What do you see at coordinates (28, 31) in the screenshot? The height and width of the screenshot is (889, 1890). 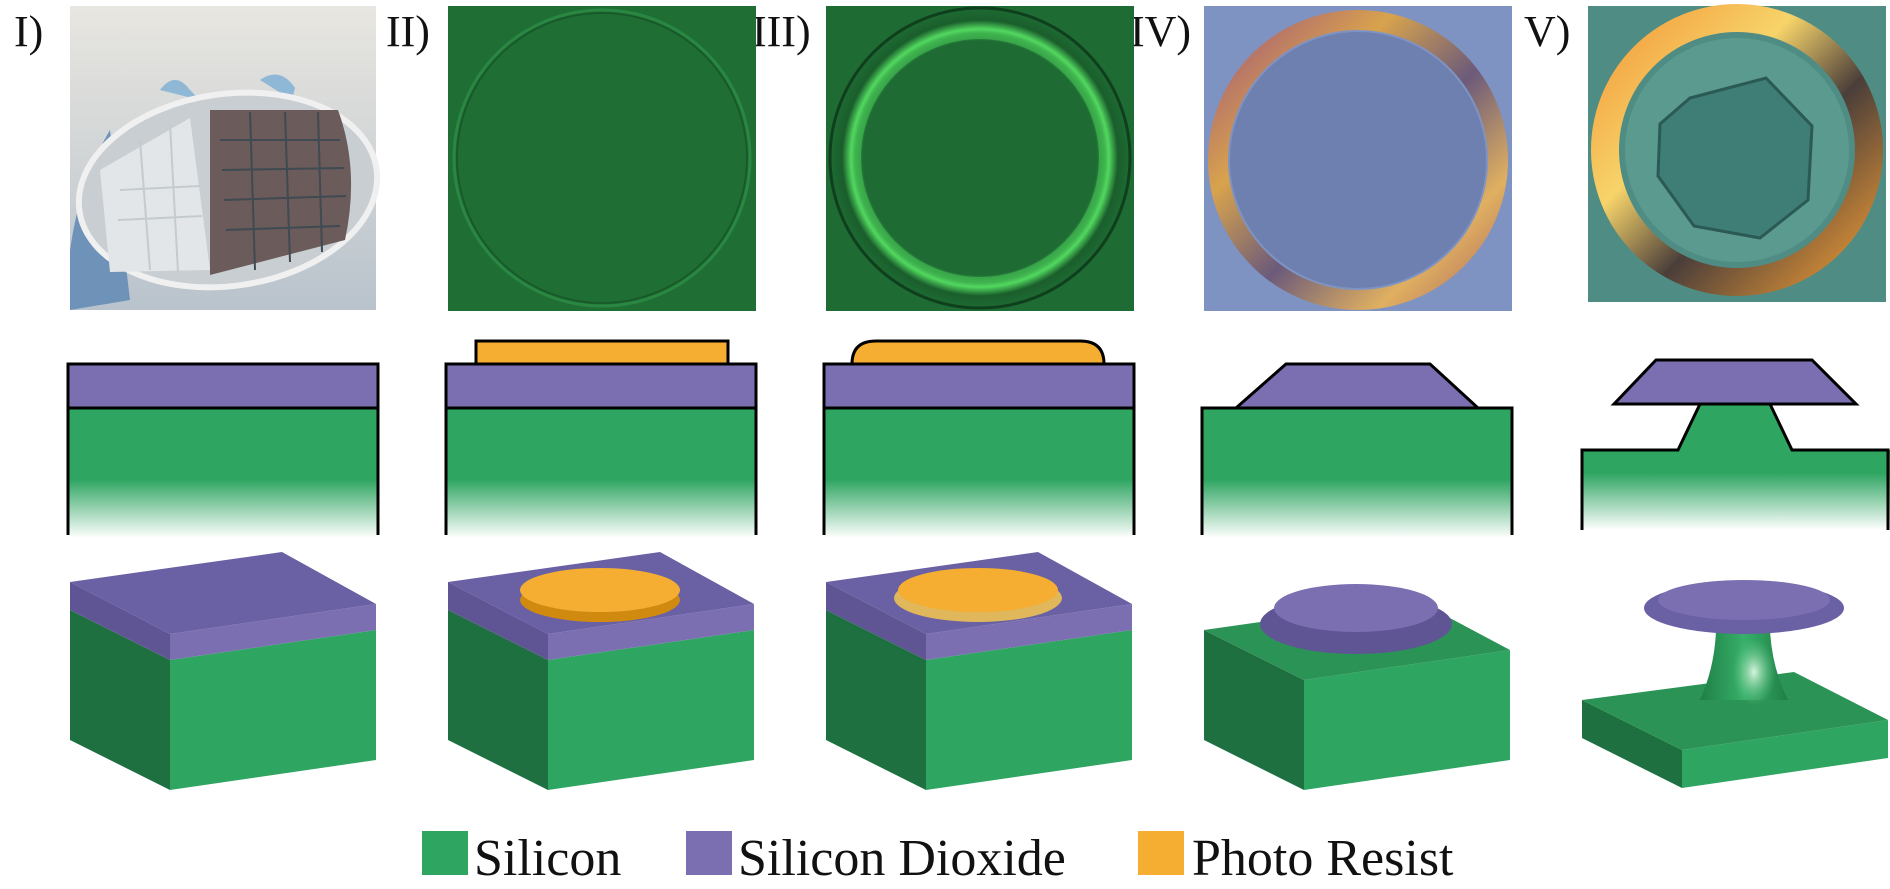 I see `step-label-1: I)` at bounding box center [28, 31].